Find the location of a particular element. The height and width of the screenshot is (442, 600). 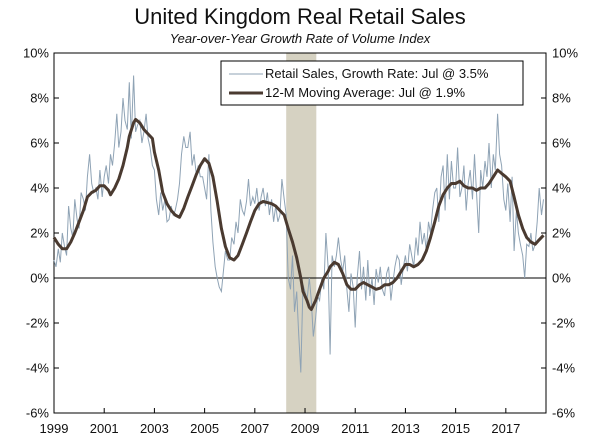

chart-title: United Kingdom Real Retail Sales is located at coordinates (300, 16).